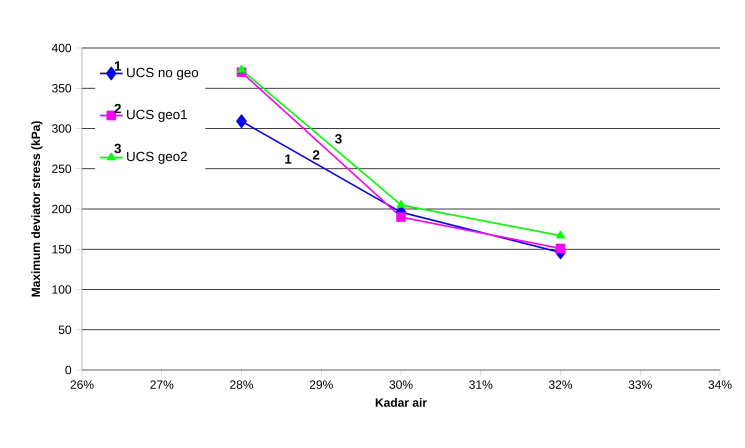  Describe the element at coordinates (62, 289) in the screenshot. I see `y-tick-label: 100` at that location.